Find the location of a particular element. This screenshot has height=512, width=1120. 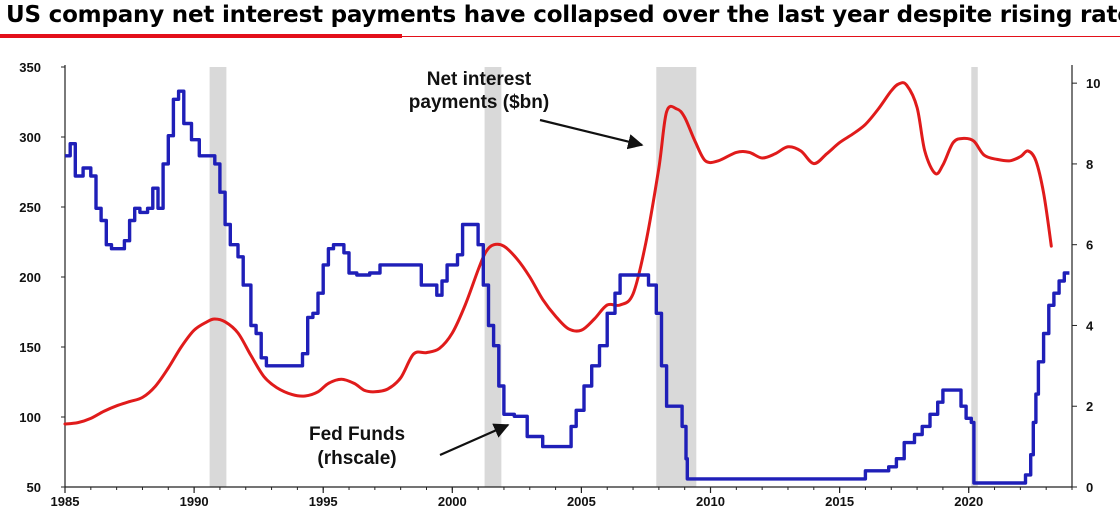

y-right-tick-label: 10 is located at coordinates (1093, 83).